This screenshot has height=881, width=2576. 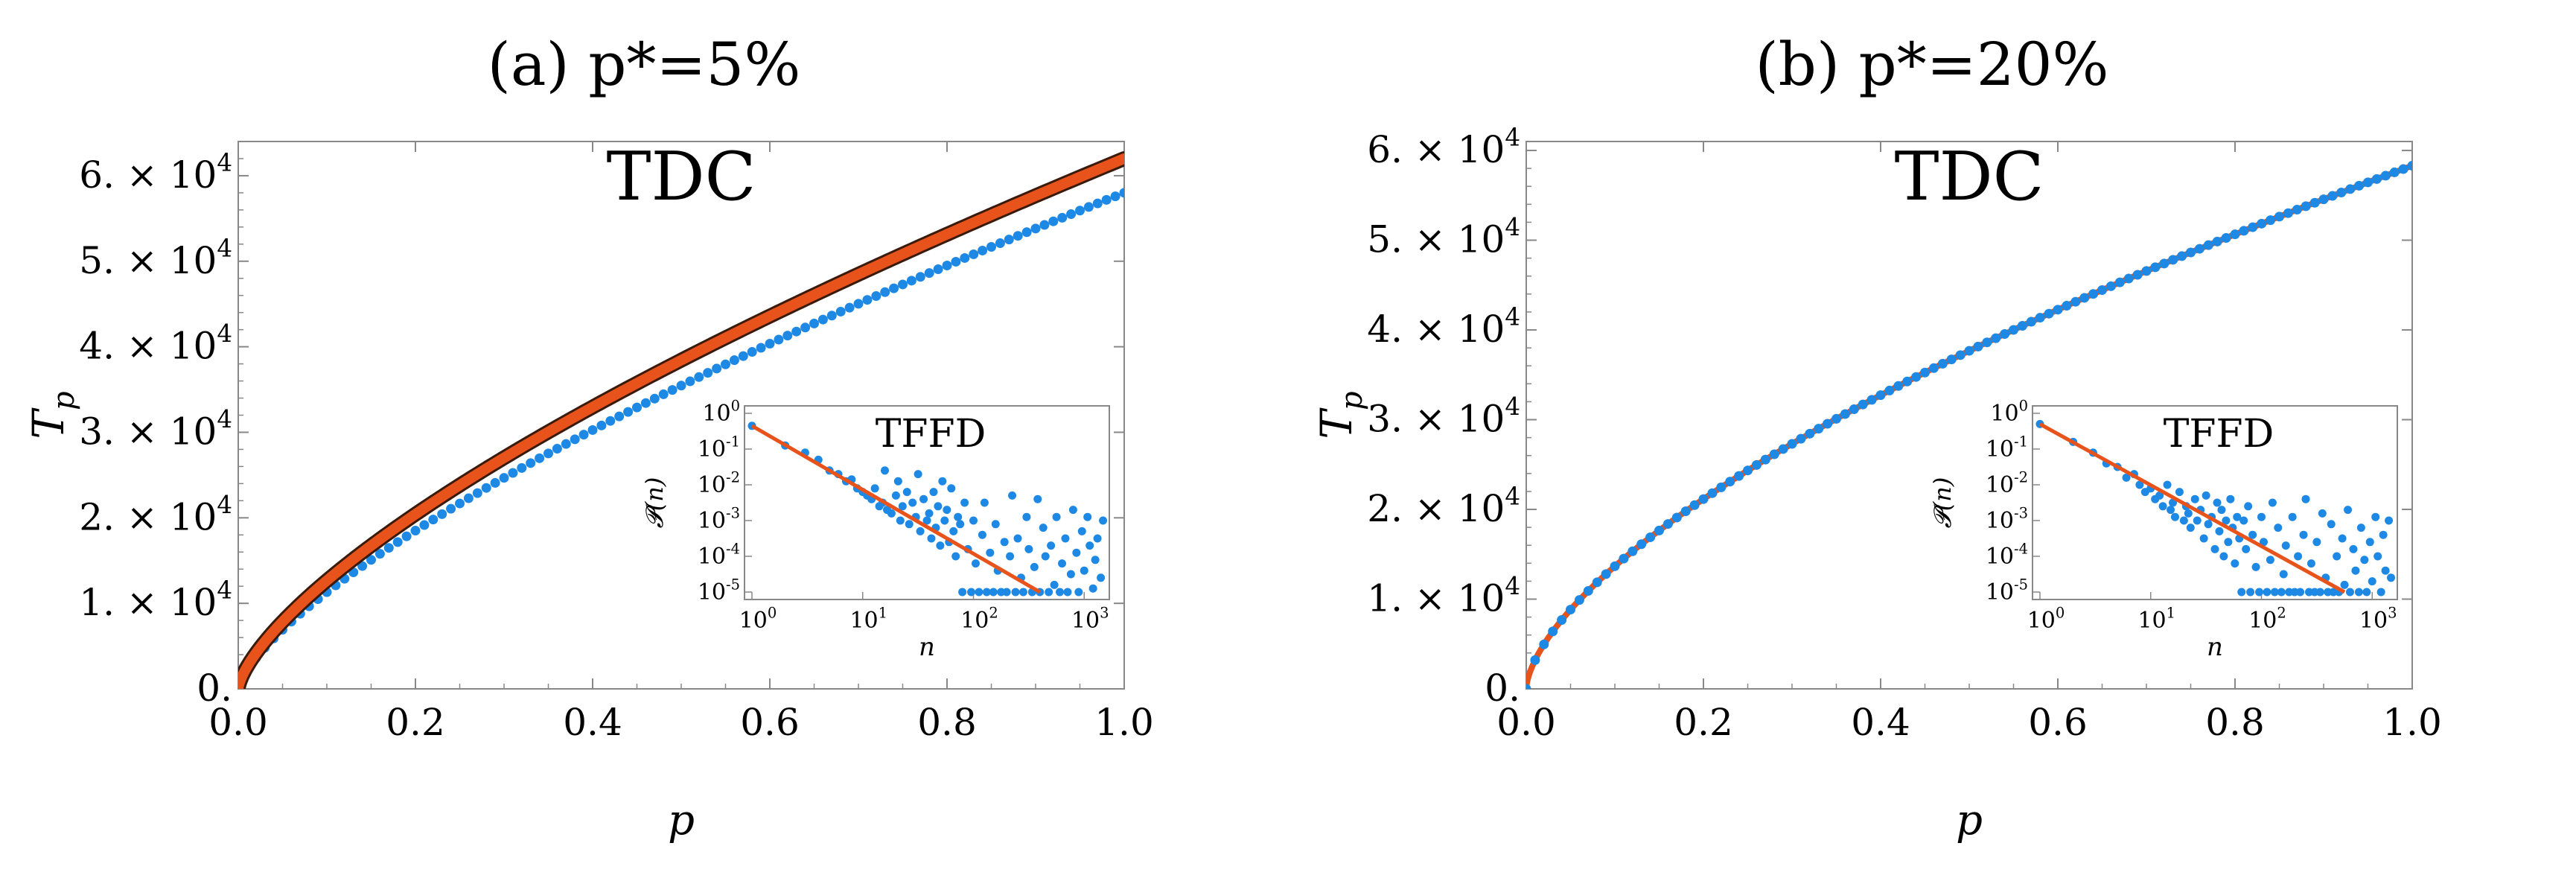 I want to click on inset-x-tick-label: 10², so click(x=979, y=619).